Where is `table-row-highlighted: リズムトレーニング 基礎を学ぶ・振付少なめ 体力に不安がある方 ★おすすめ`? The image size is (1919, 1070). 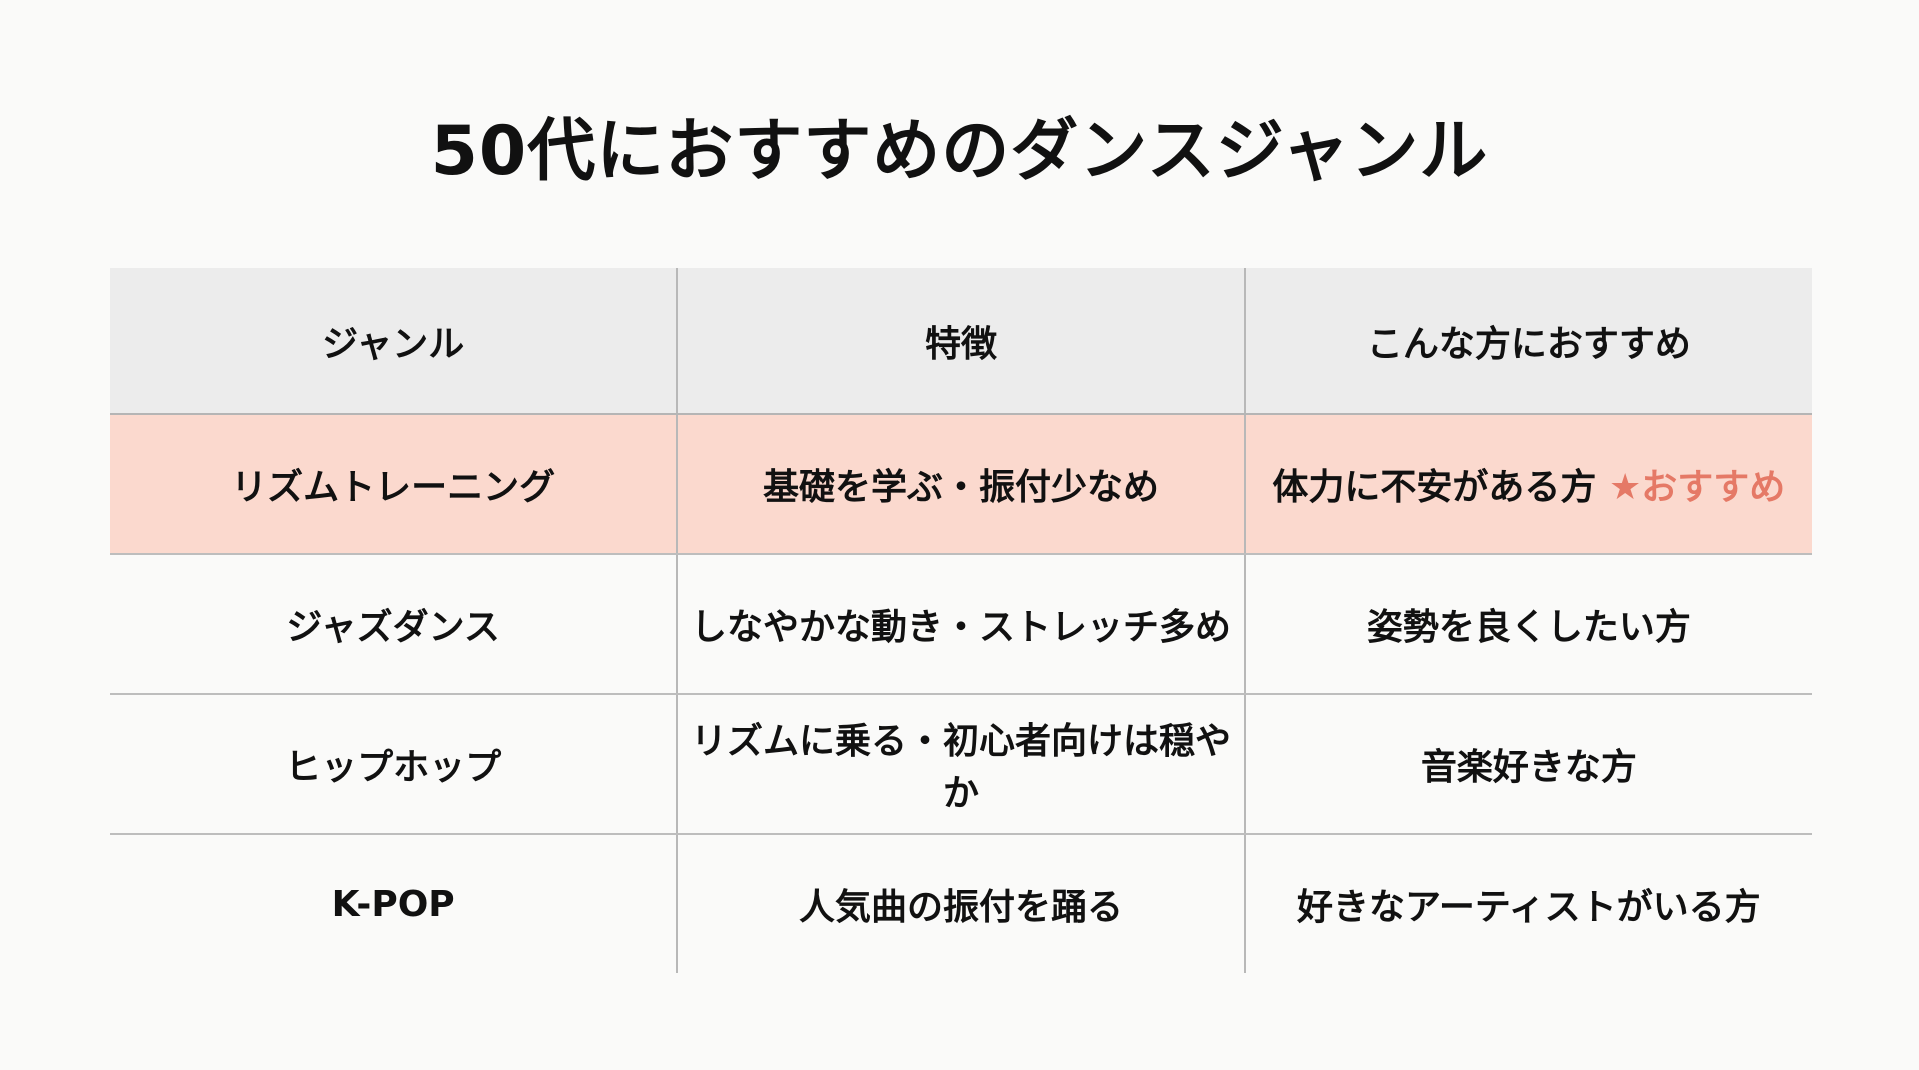
table-row-highlighted: リズムトレーニング 基礎を学ぶ・振付少なめ 体力に不安がある方 ★おすすめ is located at coordinates (961, 484).